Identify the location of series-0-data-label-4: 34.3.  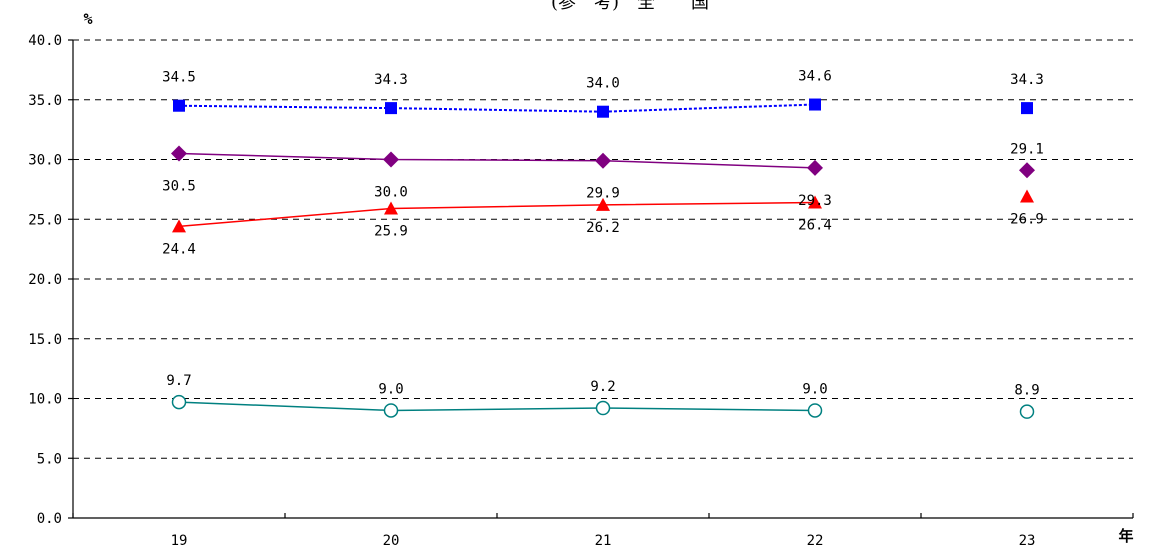
(1027, 80).